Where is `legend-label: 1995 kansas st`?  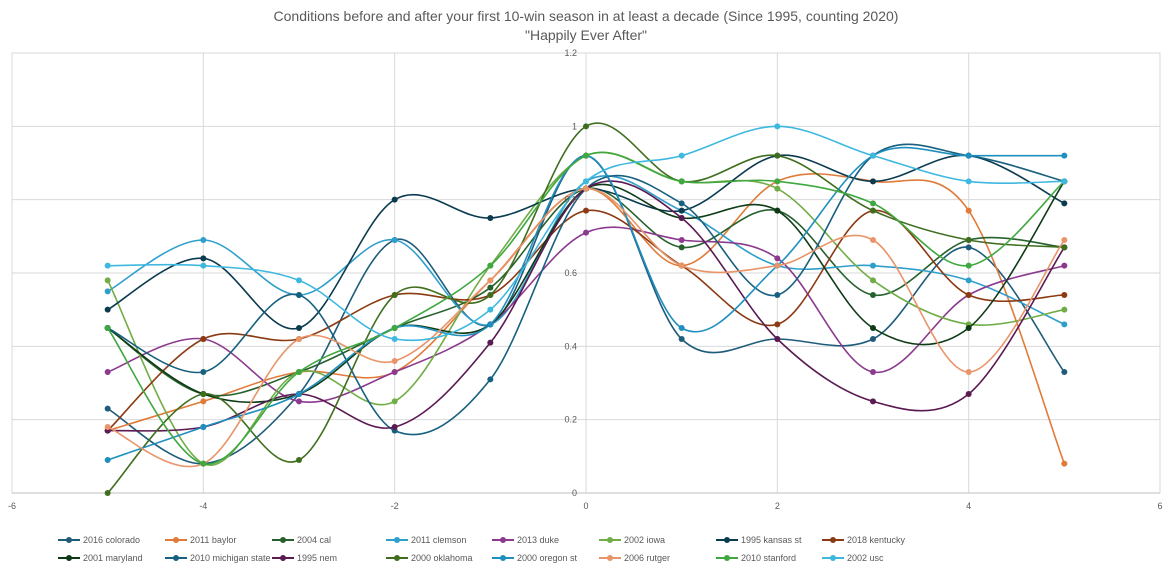
legend-label: 1995 kansas st is located at coordinates (771, 540).